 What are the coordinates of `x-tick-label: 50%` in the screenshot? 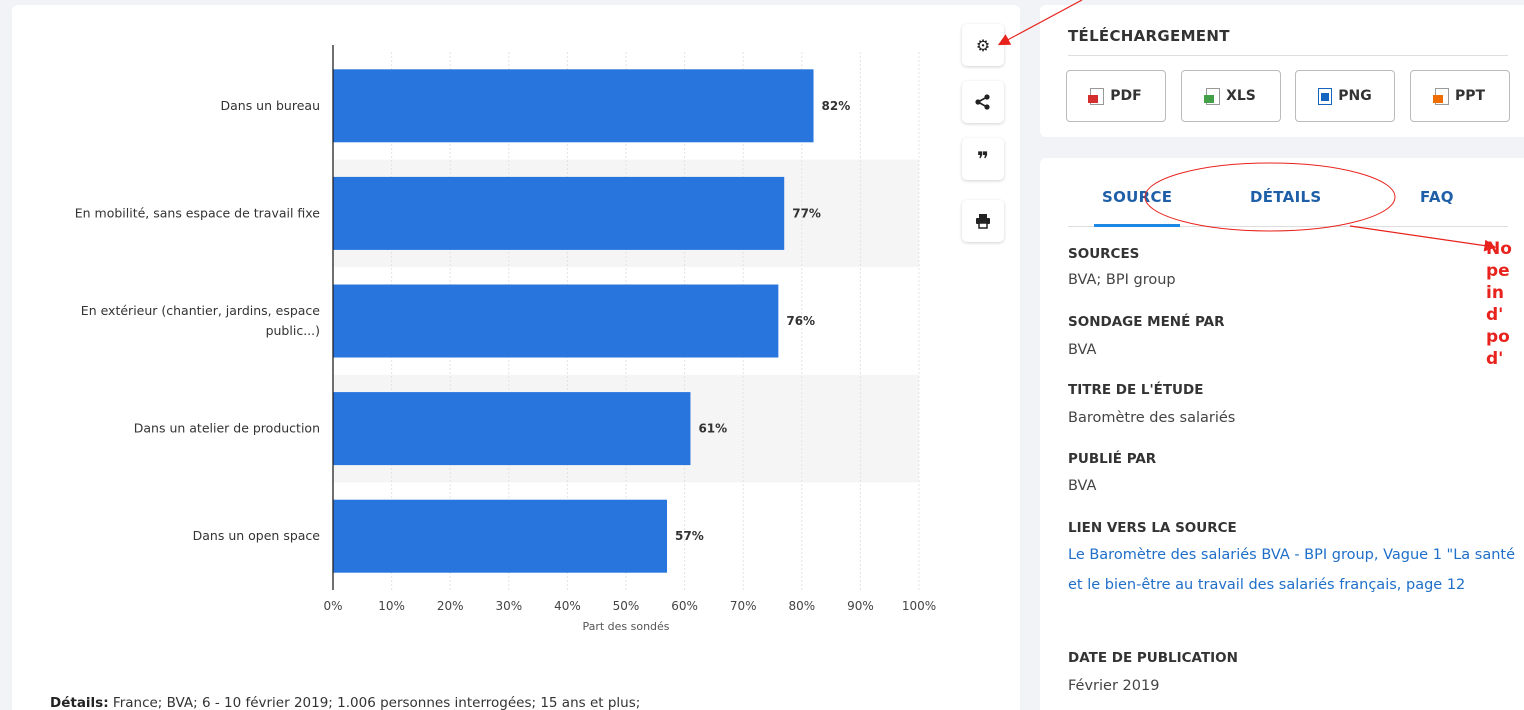 It's located at (626, 606).